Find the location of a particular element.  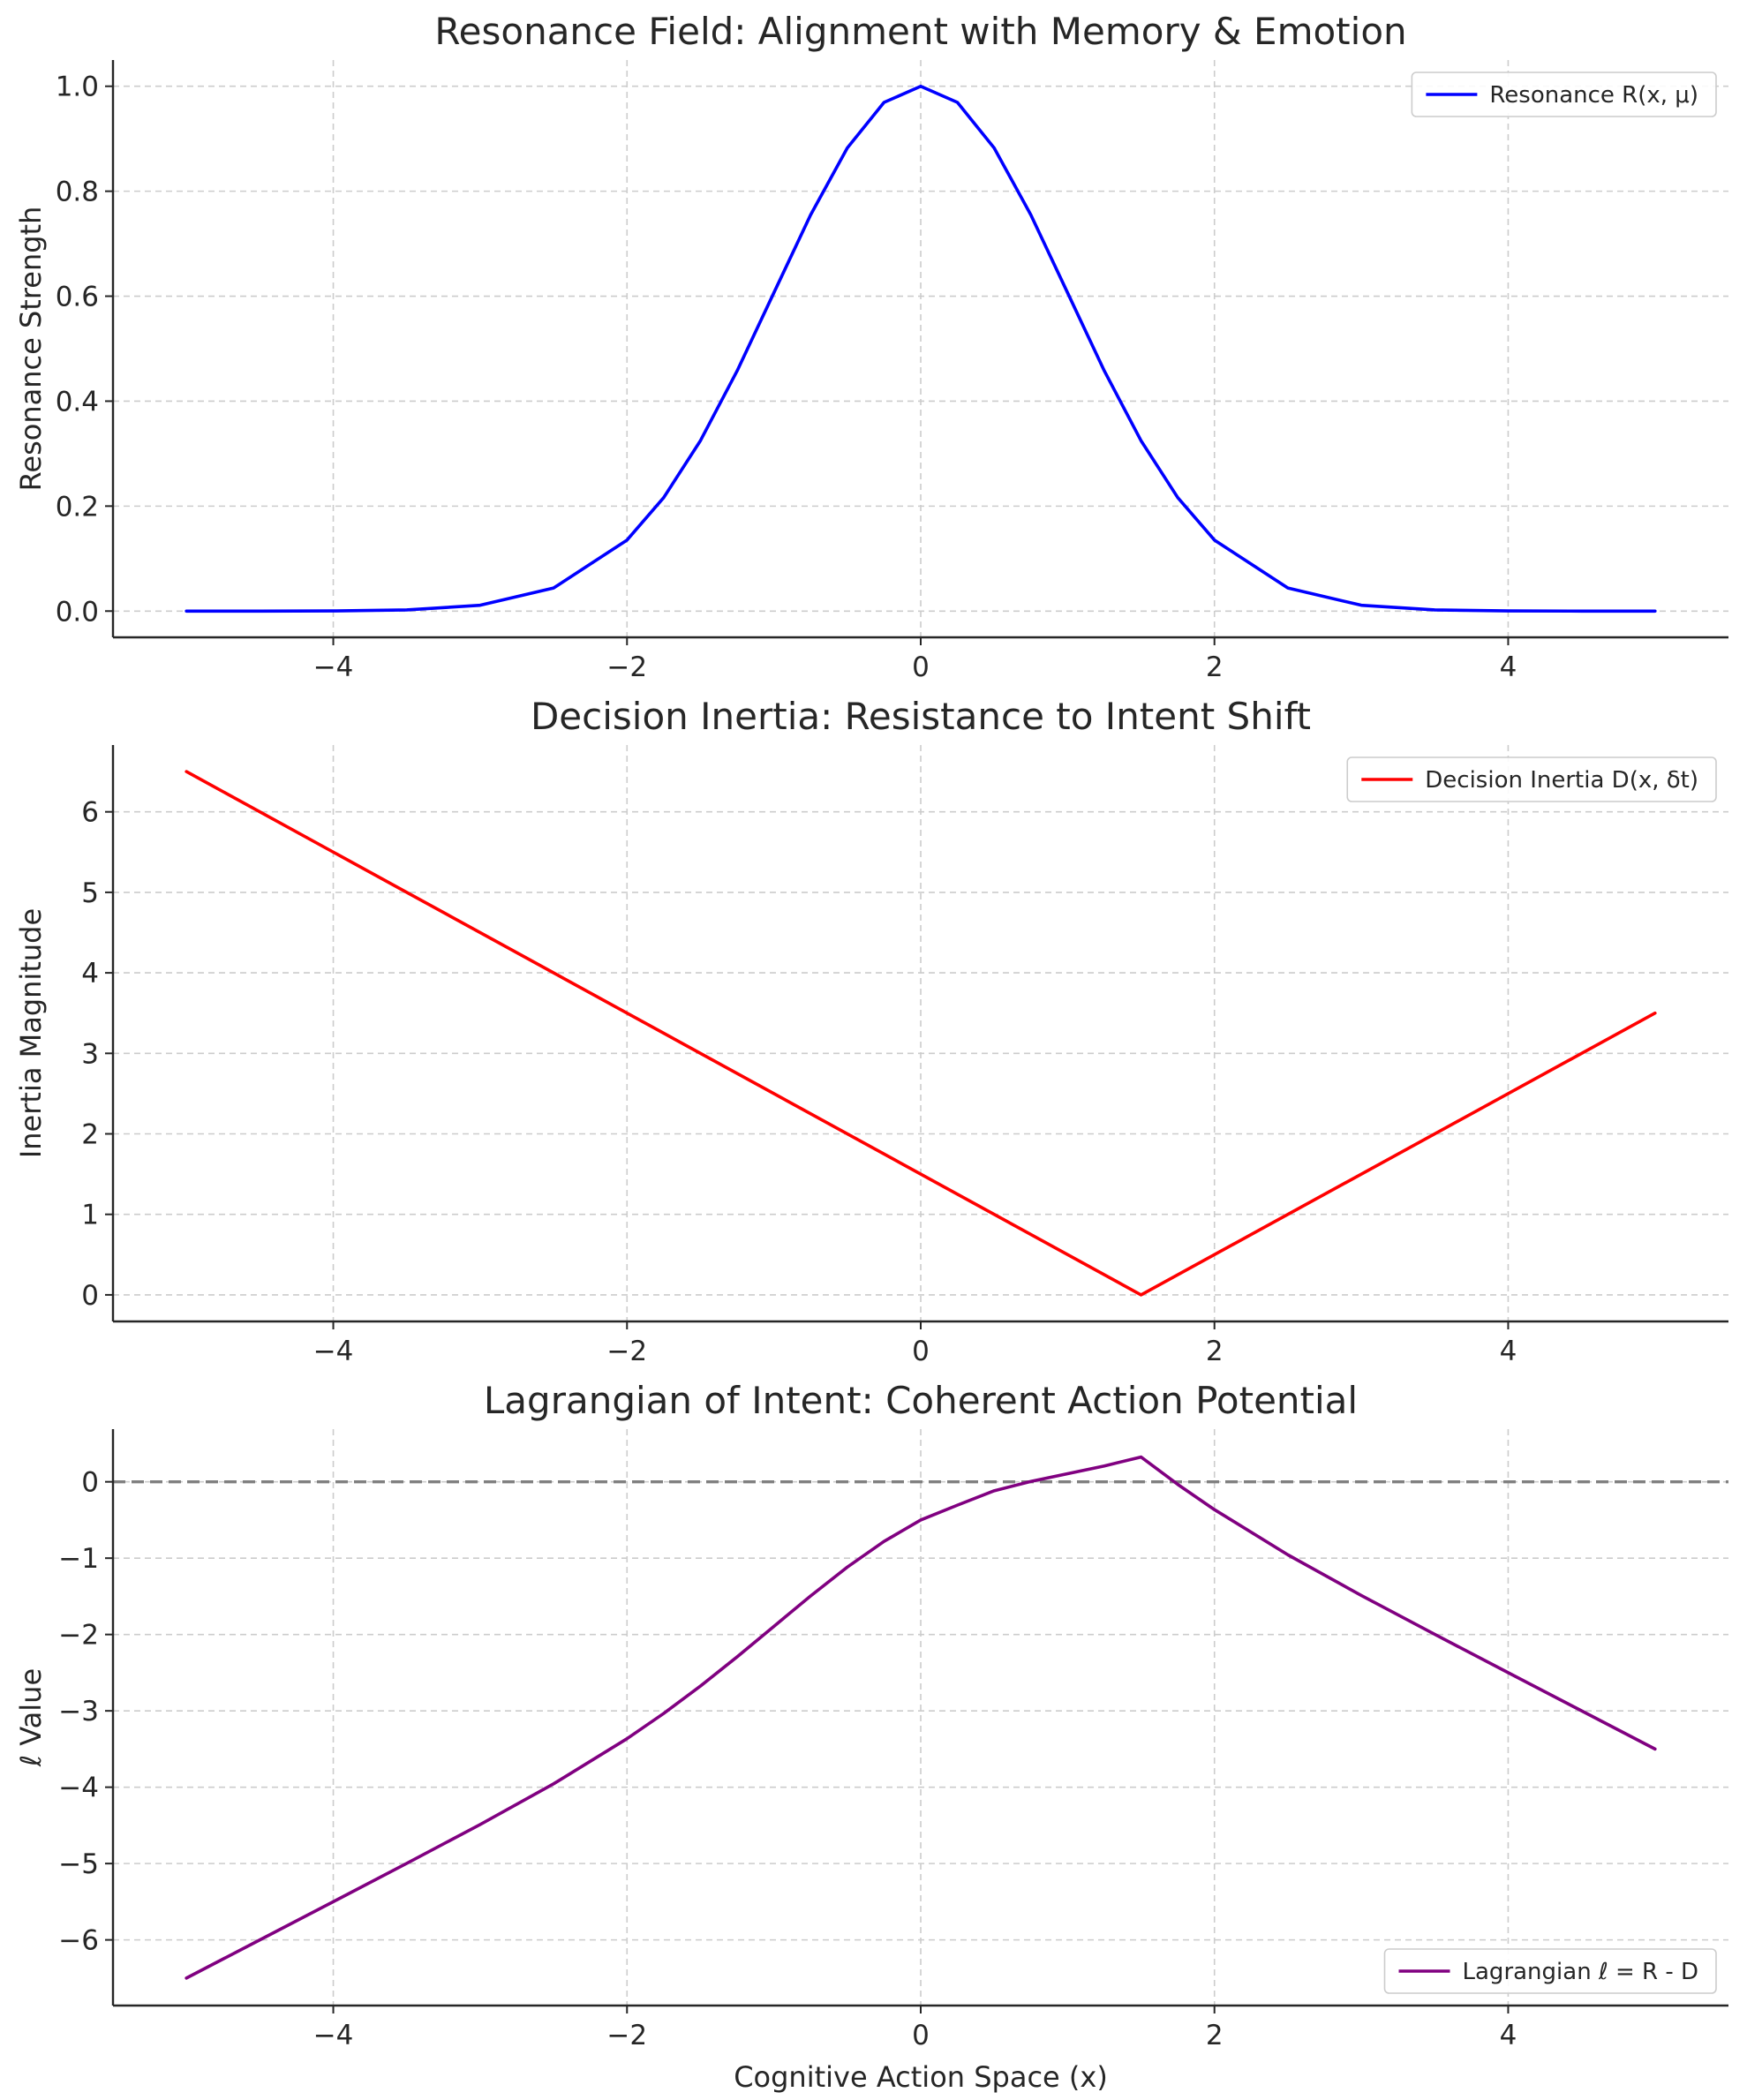

y-tick-label: 3 is located at coordinates (90, 1054).